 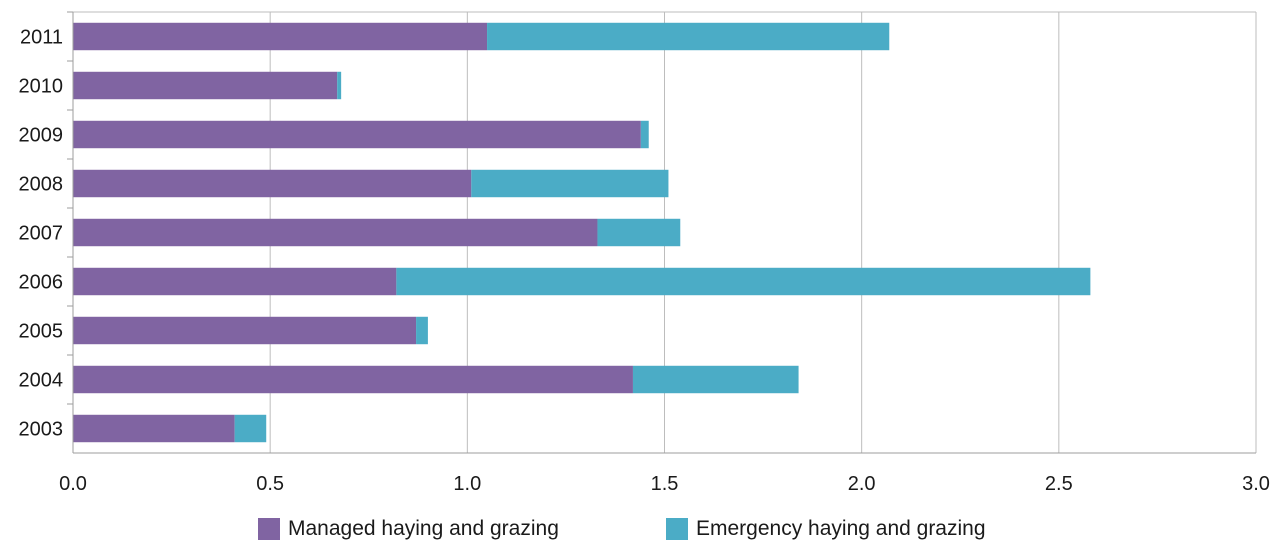 What do you see at coordinates (269, 529) in the screenshot?
I see `legend-swatch-managed` at bounding box center [269, 529].